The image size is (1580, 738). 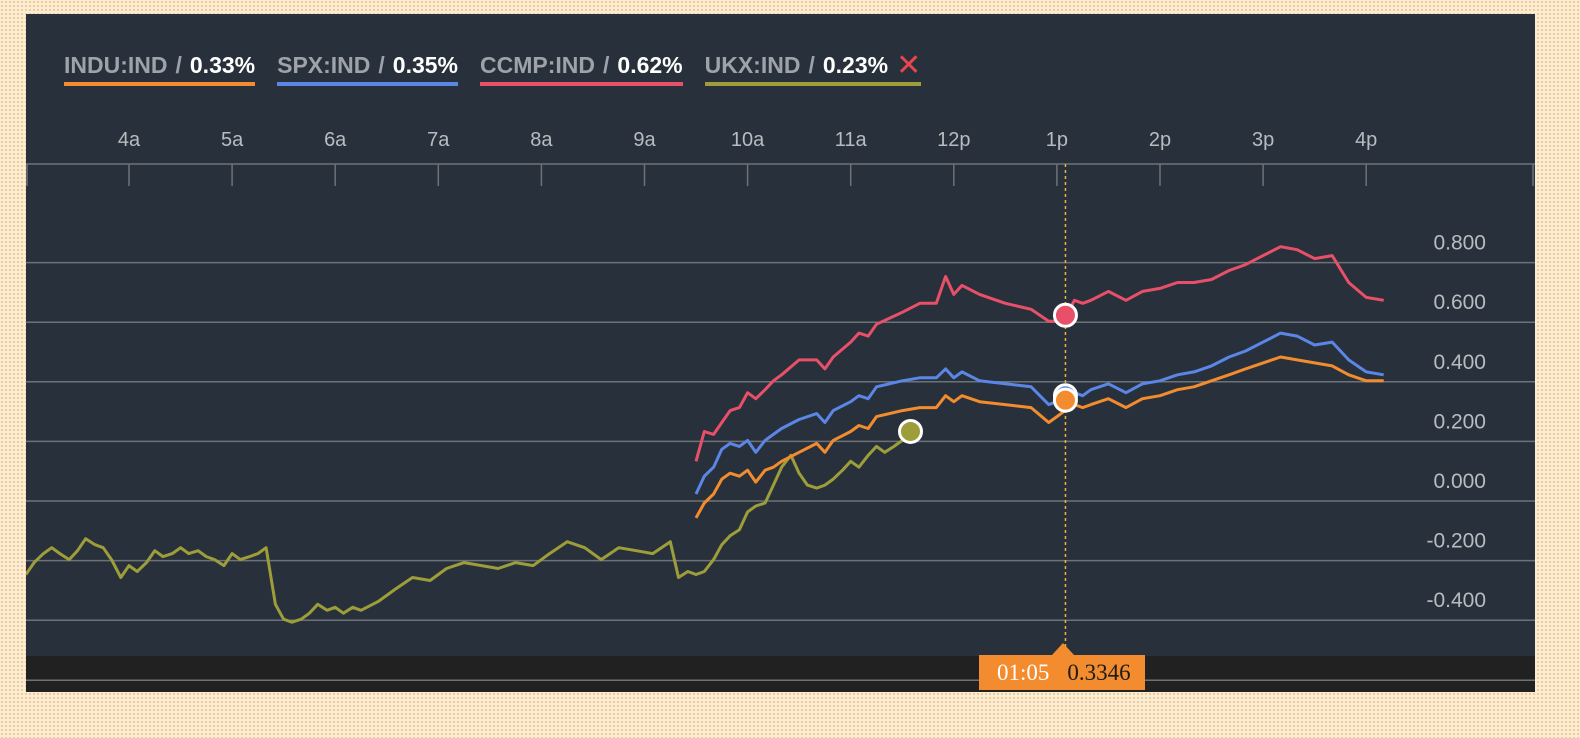 What do you see at coordinates (953, 140) in the screenshot?
I see `x-tick-label: 12p` at bounding box center [953, 140].